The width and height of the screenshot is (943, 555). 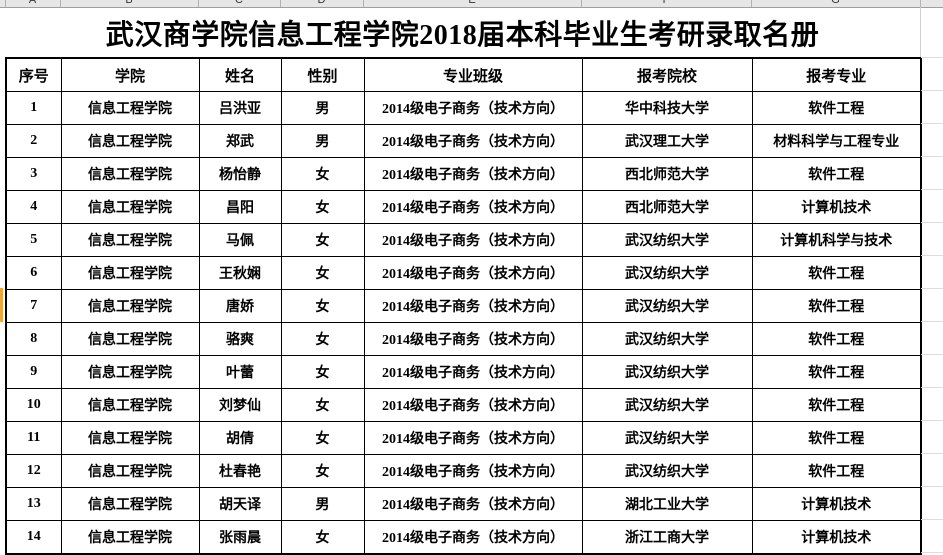 What do you see at coordinates (33, 339) in the screenshot?
I see `cell: 8` at bounding box center [33, 339].